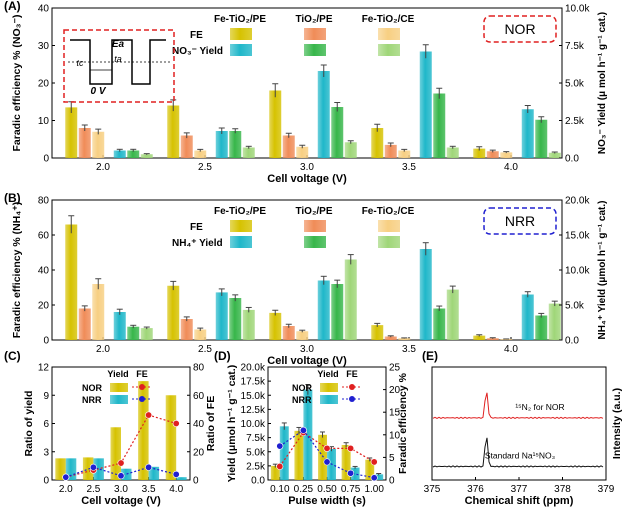 The width and height of the screenshot is (640, 521). I want to click on y-tick-label: 7.5k, so click(256, 438).